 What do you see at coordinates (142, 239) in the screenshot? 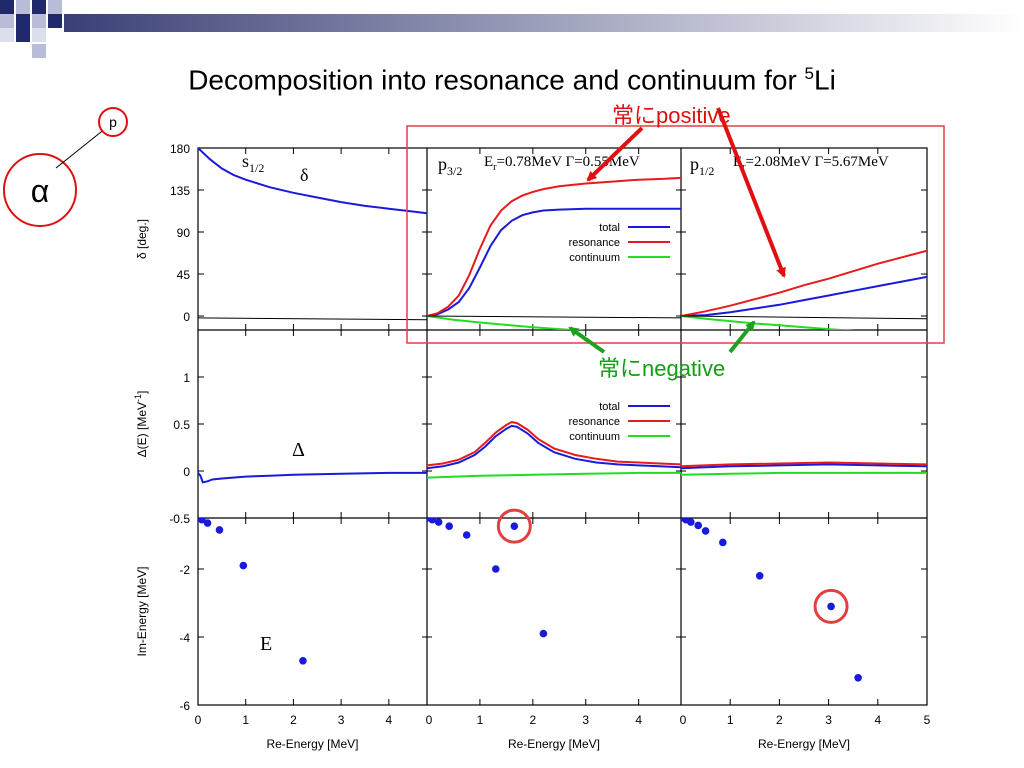
I see `y-axis-label-delta: δ [deg.]` at bounding box center [142, 239].